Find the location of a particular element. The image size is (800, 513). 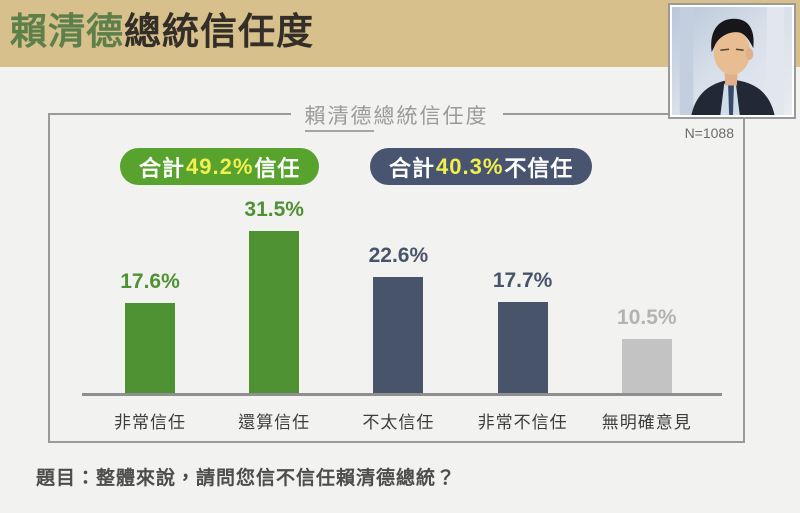

page-title: 賴清德總統信任度 is located at coordinates (162, 33).